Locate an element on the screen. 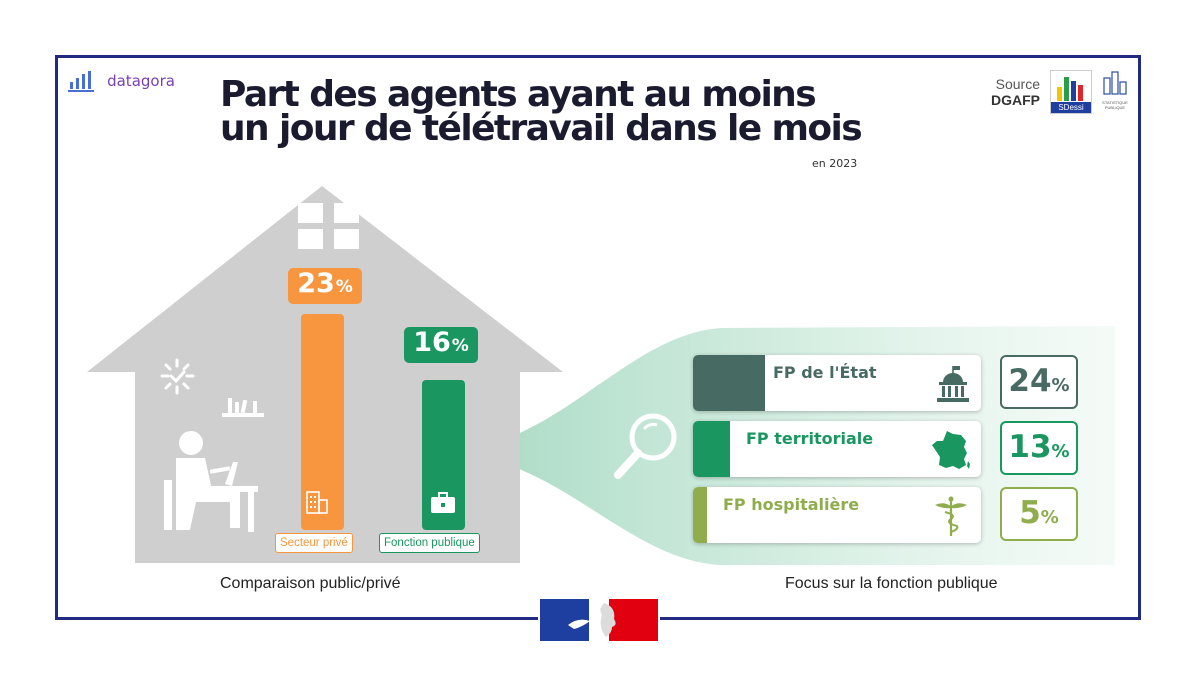 This screenshot has height=675, width=1200. stat-label-1: STATISTIQUE is located at coordinates (1115, 102).